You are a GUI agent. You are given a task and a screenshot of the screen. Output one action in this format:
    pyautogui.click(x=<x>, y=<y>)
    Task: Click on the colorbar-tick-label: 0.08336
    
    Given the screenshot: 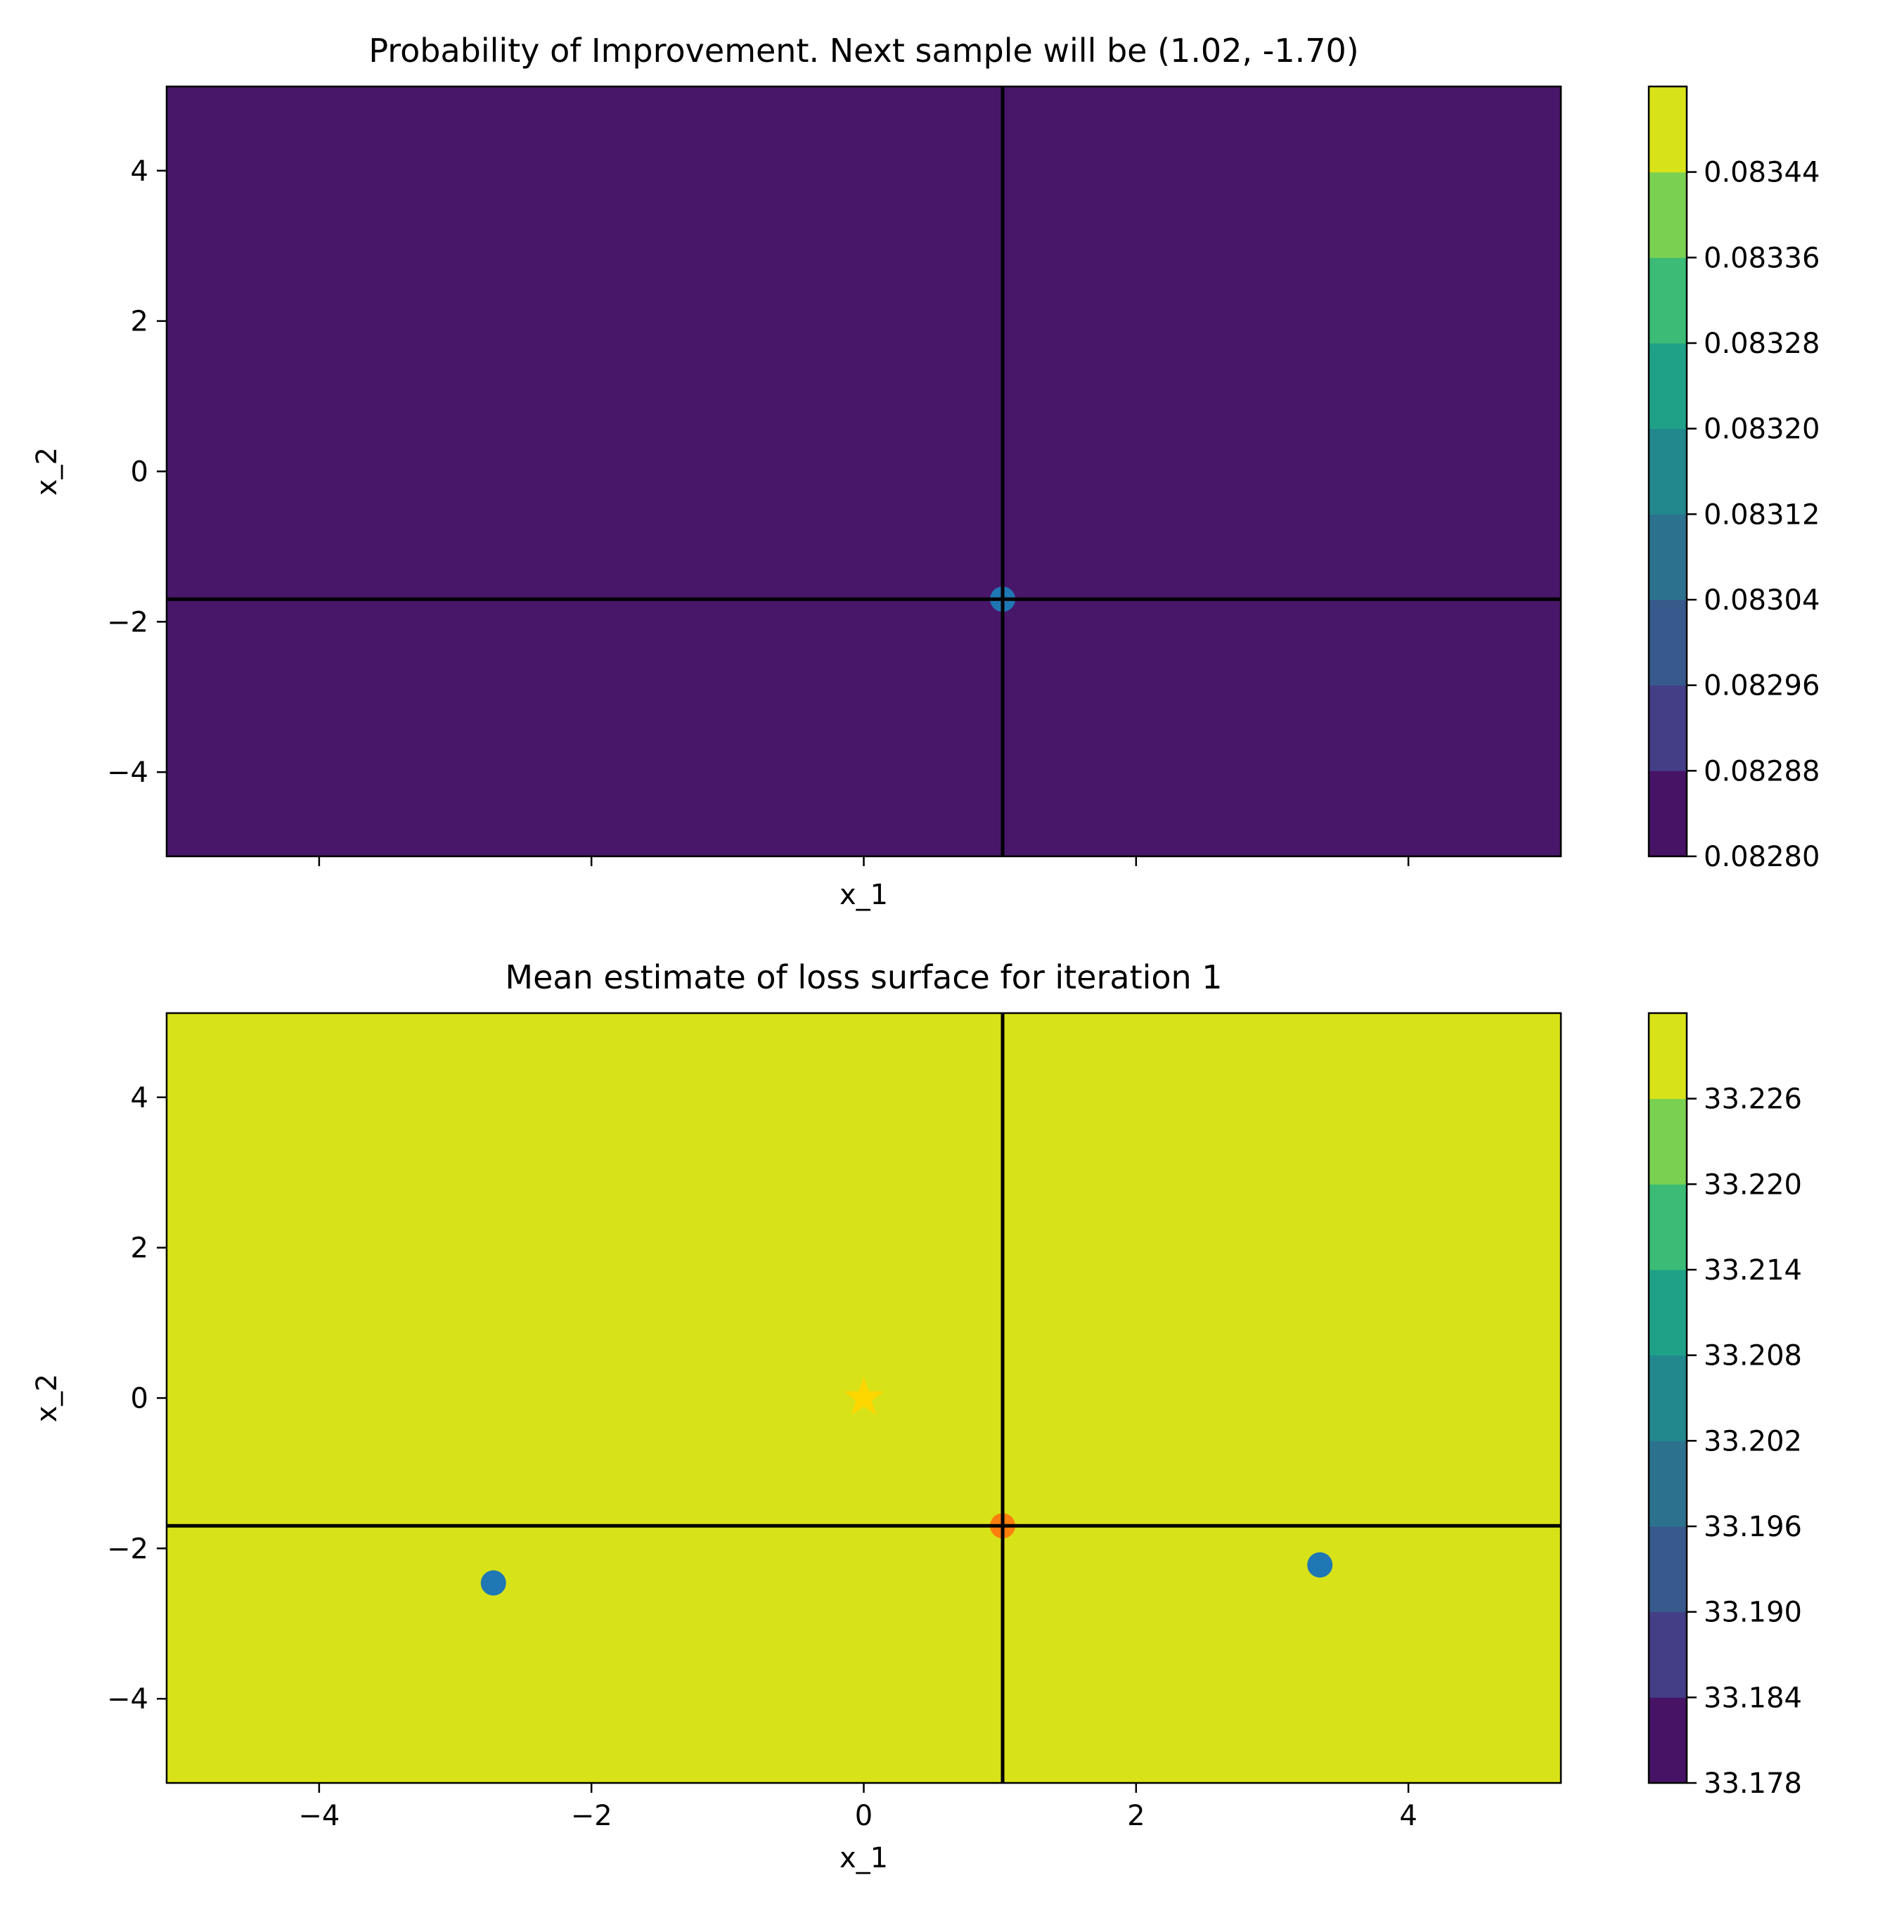 What is the action you would take?
    pyautogui.click(x=1762, y=258)
    